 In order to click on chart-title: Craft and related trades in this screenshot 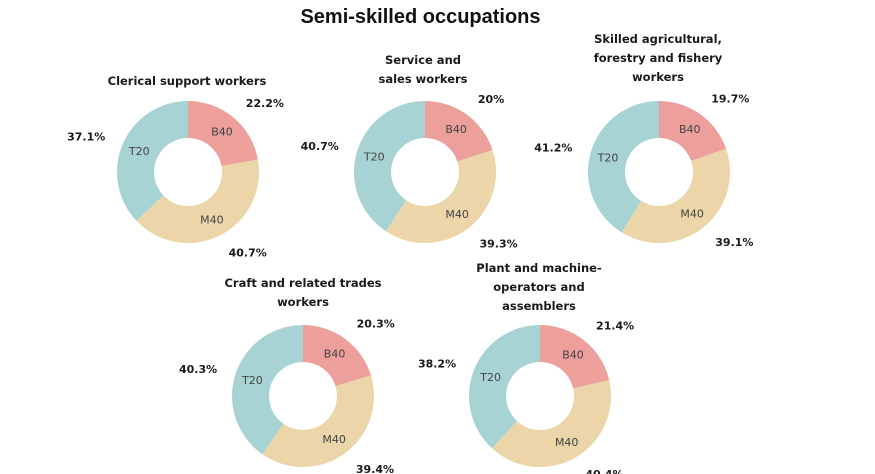, I will do `click(302, 283)`.